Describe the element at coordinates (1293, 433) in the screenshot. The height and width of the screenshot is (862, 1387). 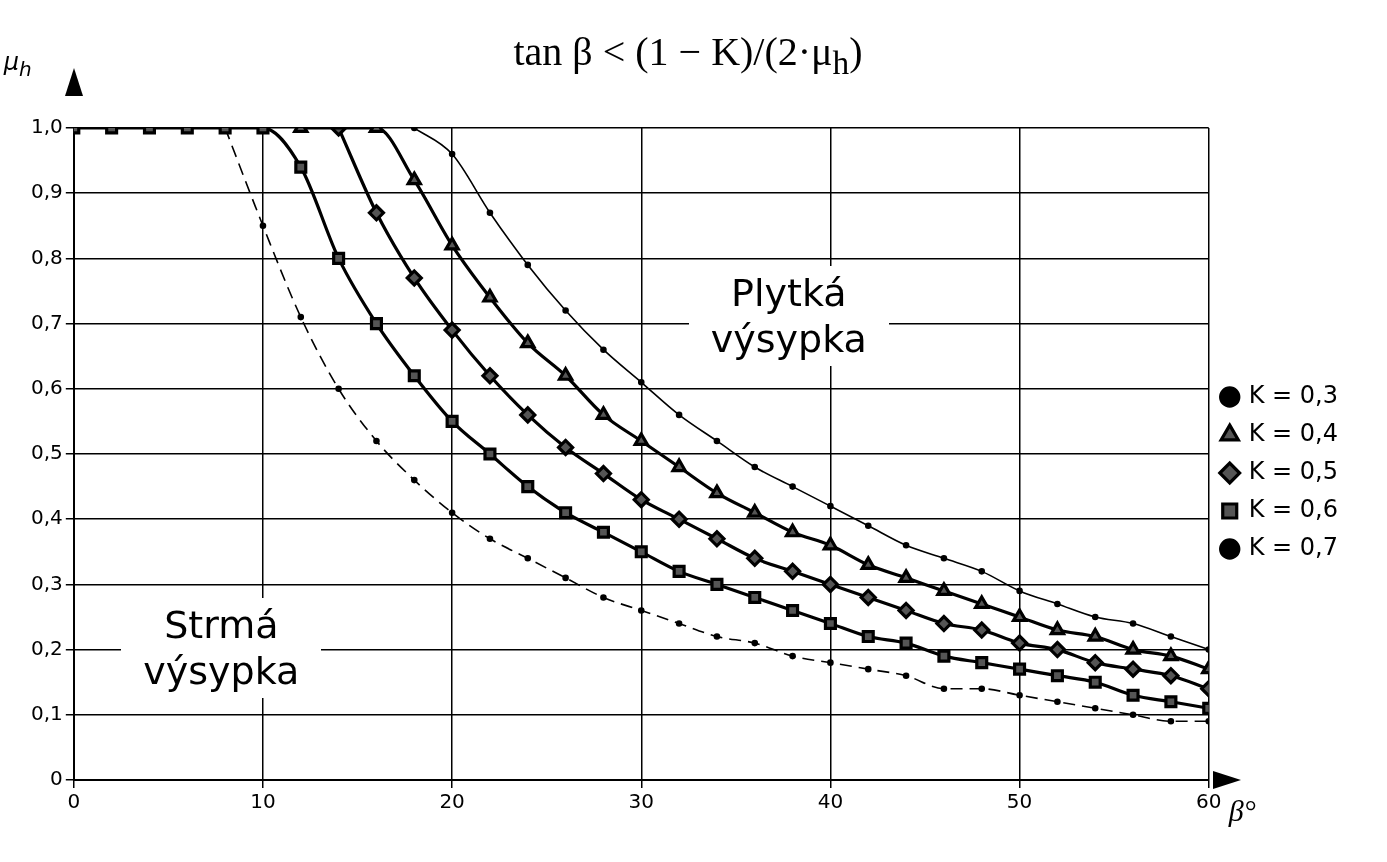
I see `legend-label: K = 0,4` at that location.